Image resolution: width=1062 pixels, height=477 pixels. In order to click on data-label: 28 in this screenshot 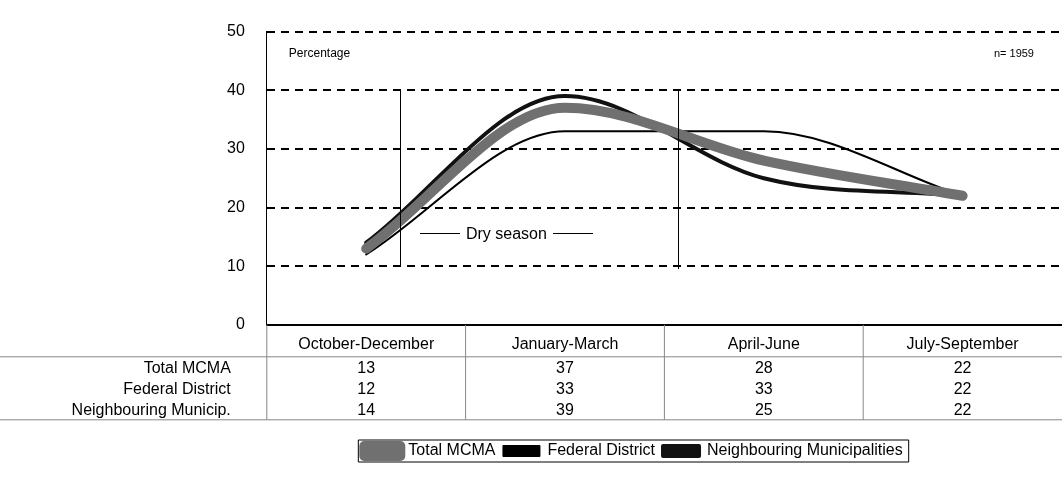, I will do `click(763, 367)`.